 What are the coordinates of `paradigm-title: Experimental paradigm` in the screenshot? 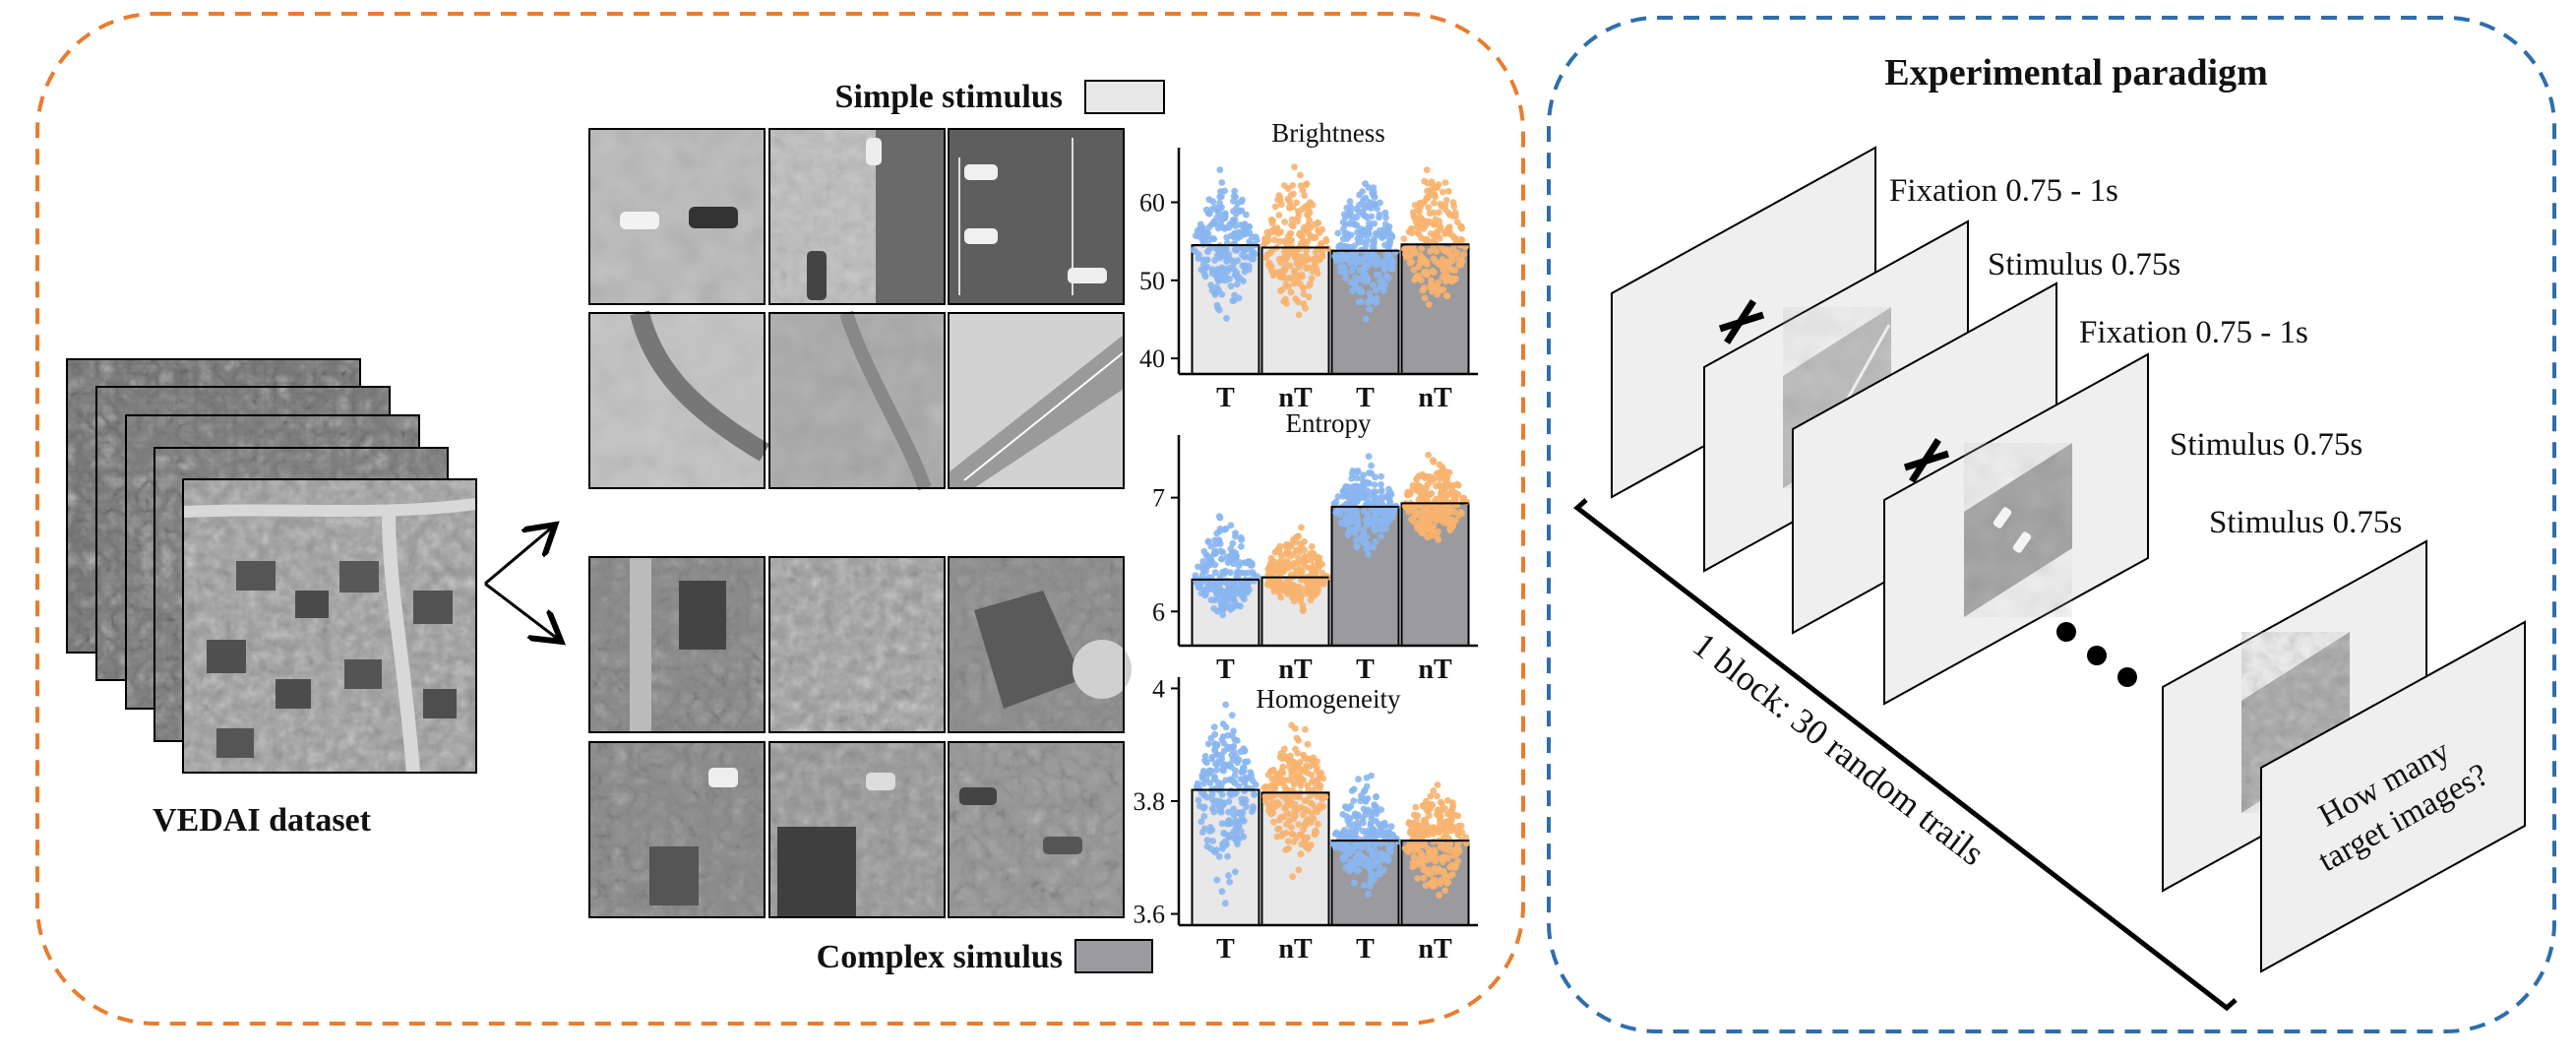 It's located at (2075, 73).